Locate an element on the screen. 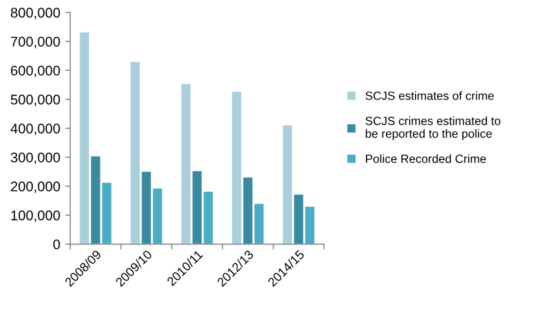  y-tick-label: 500,000 is located at coordinates (35, 100).